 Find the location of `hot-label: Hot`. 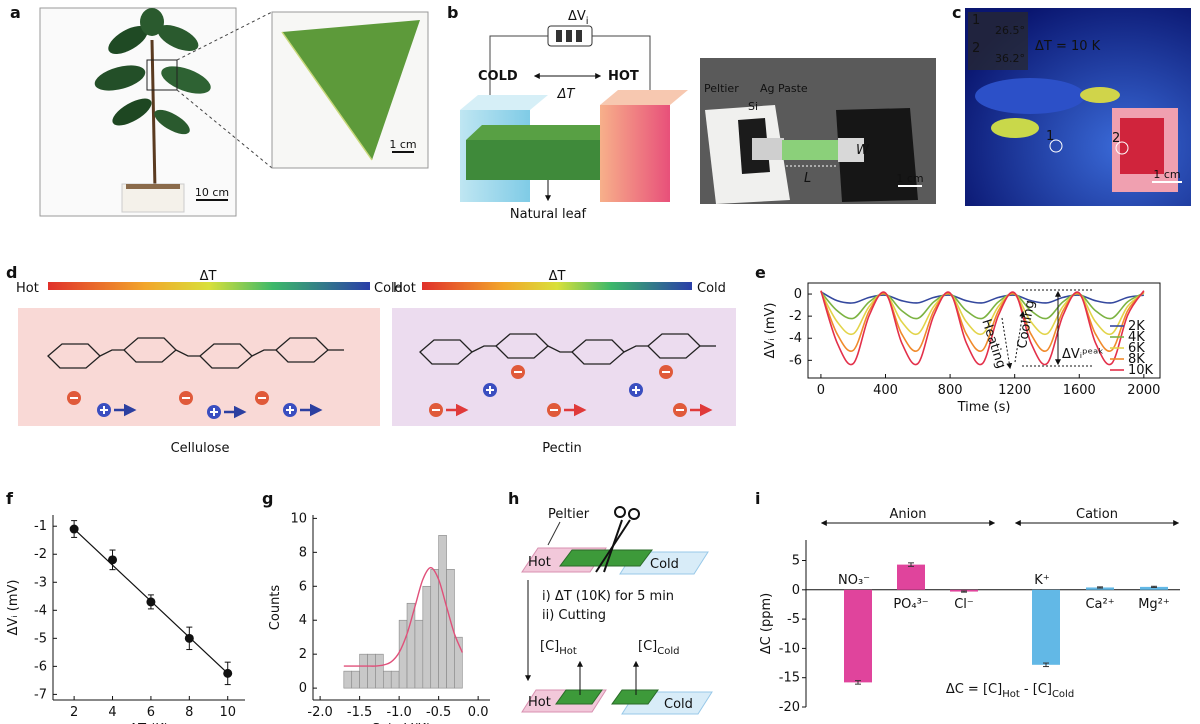

hot-label: Hot is located at coordinates (27, 288).